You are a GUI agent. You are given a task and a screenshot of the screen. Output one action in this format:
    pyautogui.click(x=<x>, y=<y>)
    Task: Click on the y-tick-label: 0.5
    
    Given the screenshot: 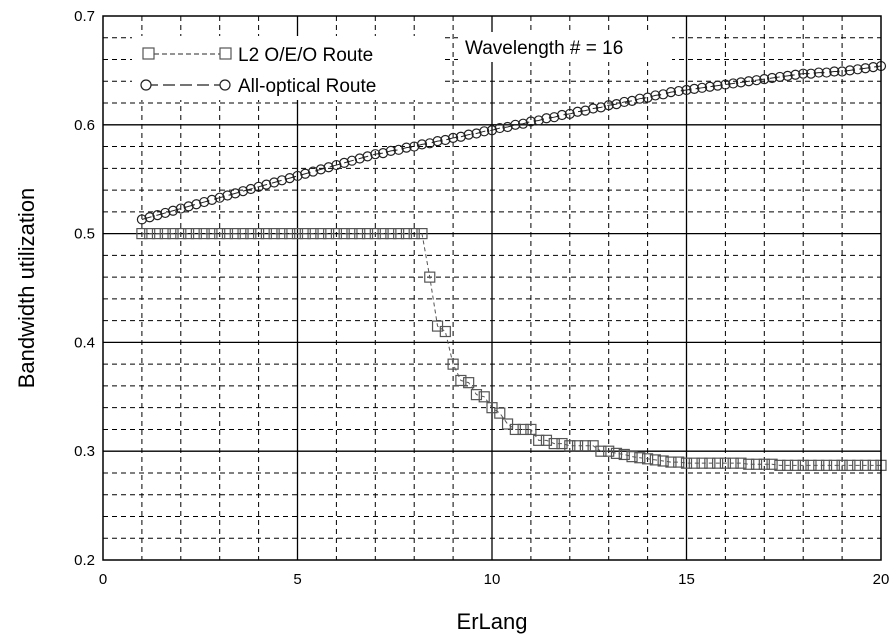 What is the action you would take?
    pyautogui.click(x=84, y=234)
    